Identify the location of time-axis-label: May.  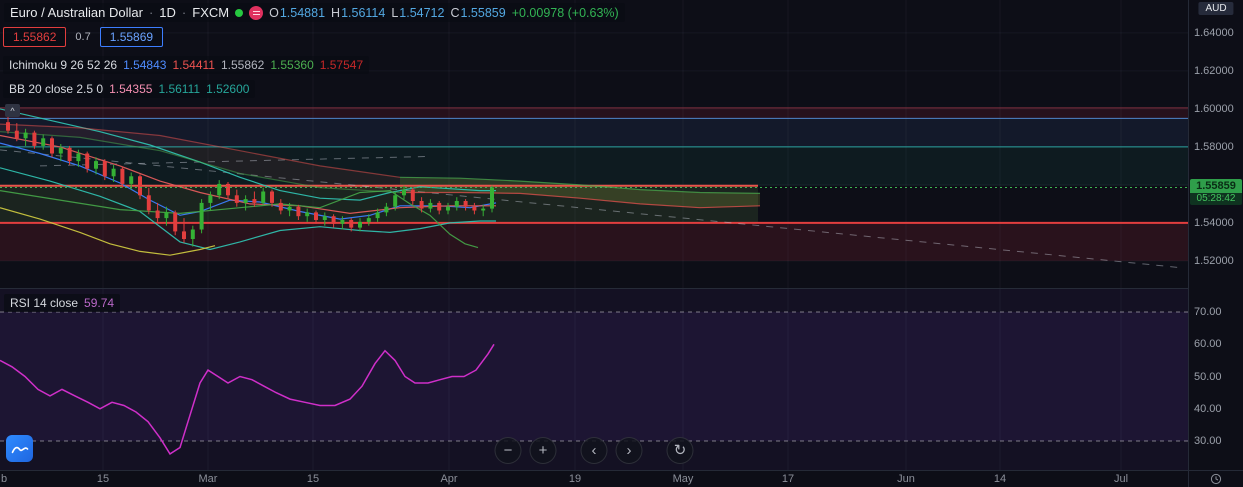
(683, 479).